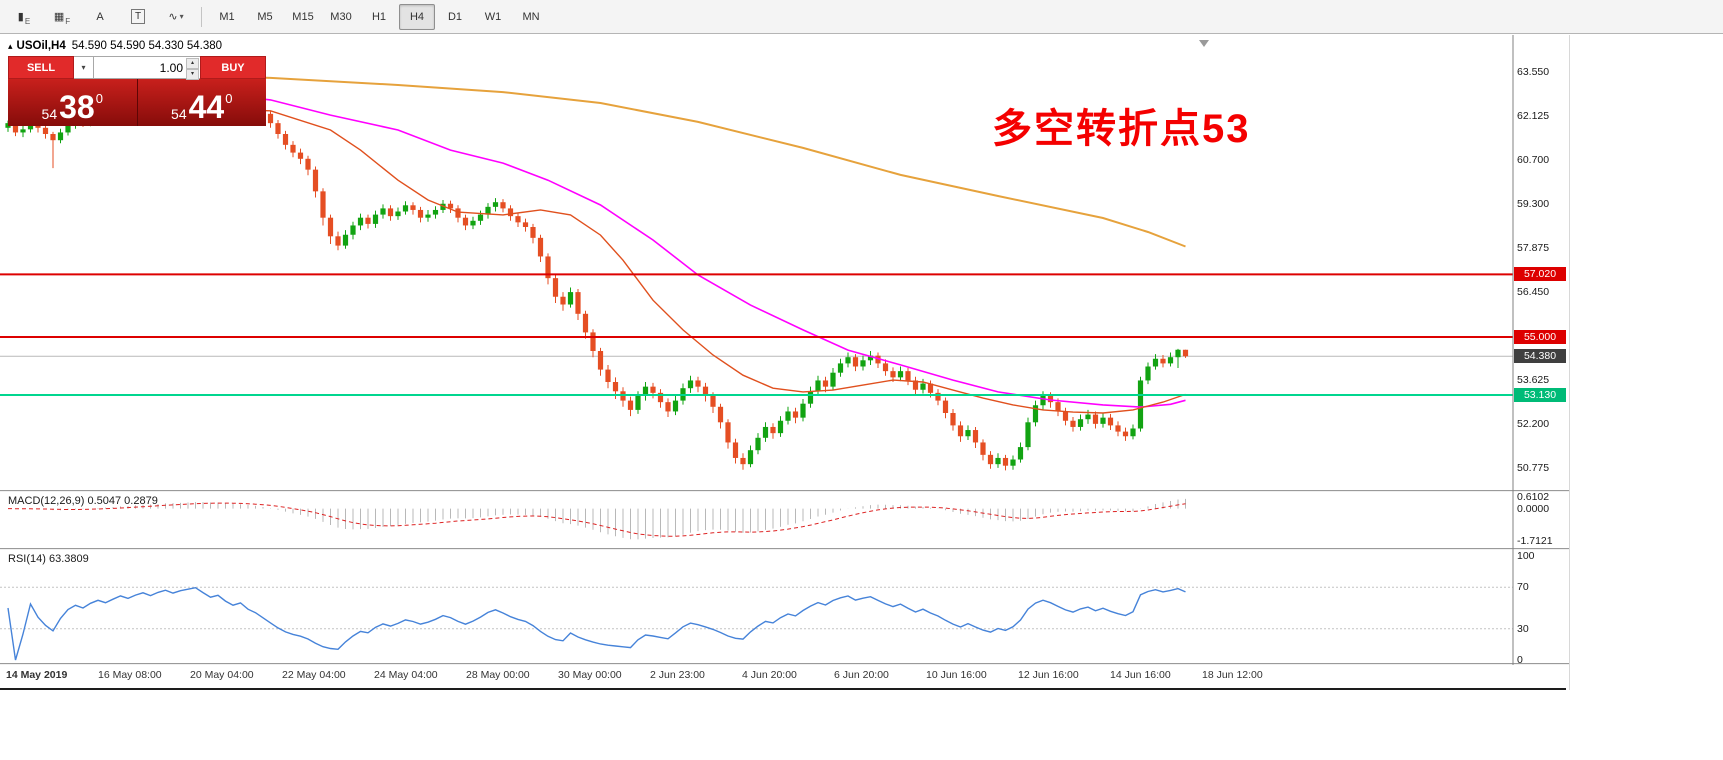 The image size is (1723, 760). What do you see at coordinates (783, 689) in the screenshot?
I see `chart-bottom-border` at bounding box center [783, 689].